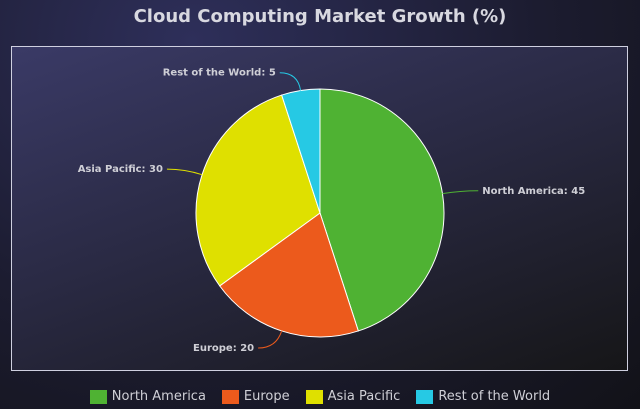 The height and width of the screenshot is (409, 640). What do you see at coordinates (288, 275) in the screenshot?
I see `pie-slice-europe` at bounding box center [288, 275].